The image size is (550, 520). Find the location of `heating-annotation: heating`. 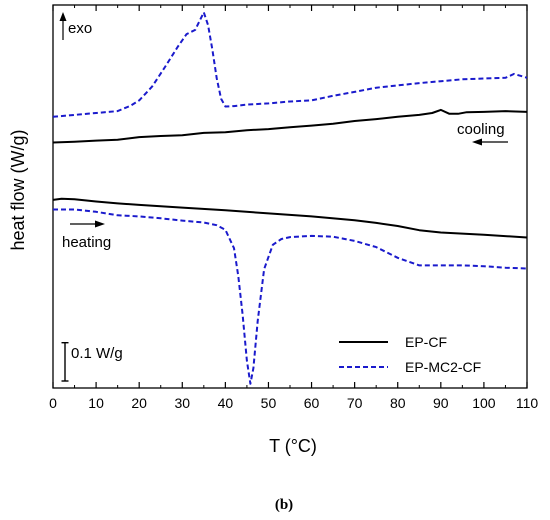

heating-annotation: heating is located at coordinates (86, 235).